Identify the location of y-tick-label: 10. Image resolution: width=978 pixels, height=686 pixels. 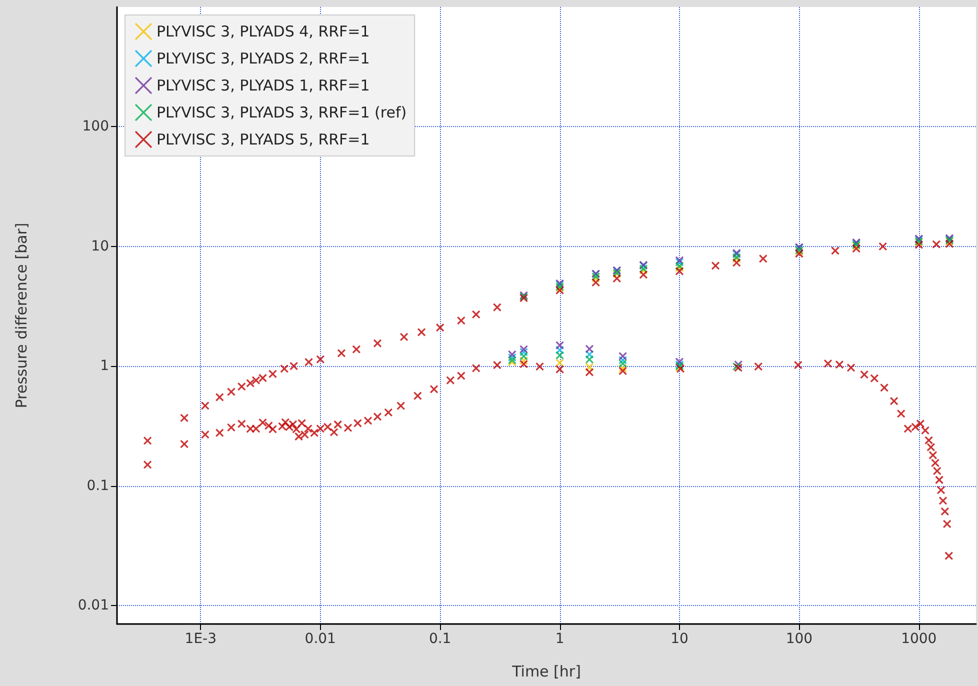
(100, 246).